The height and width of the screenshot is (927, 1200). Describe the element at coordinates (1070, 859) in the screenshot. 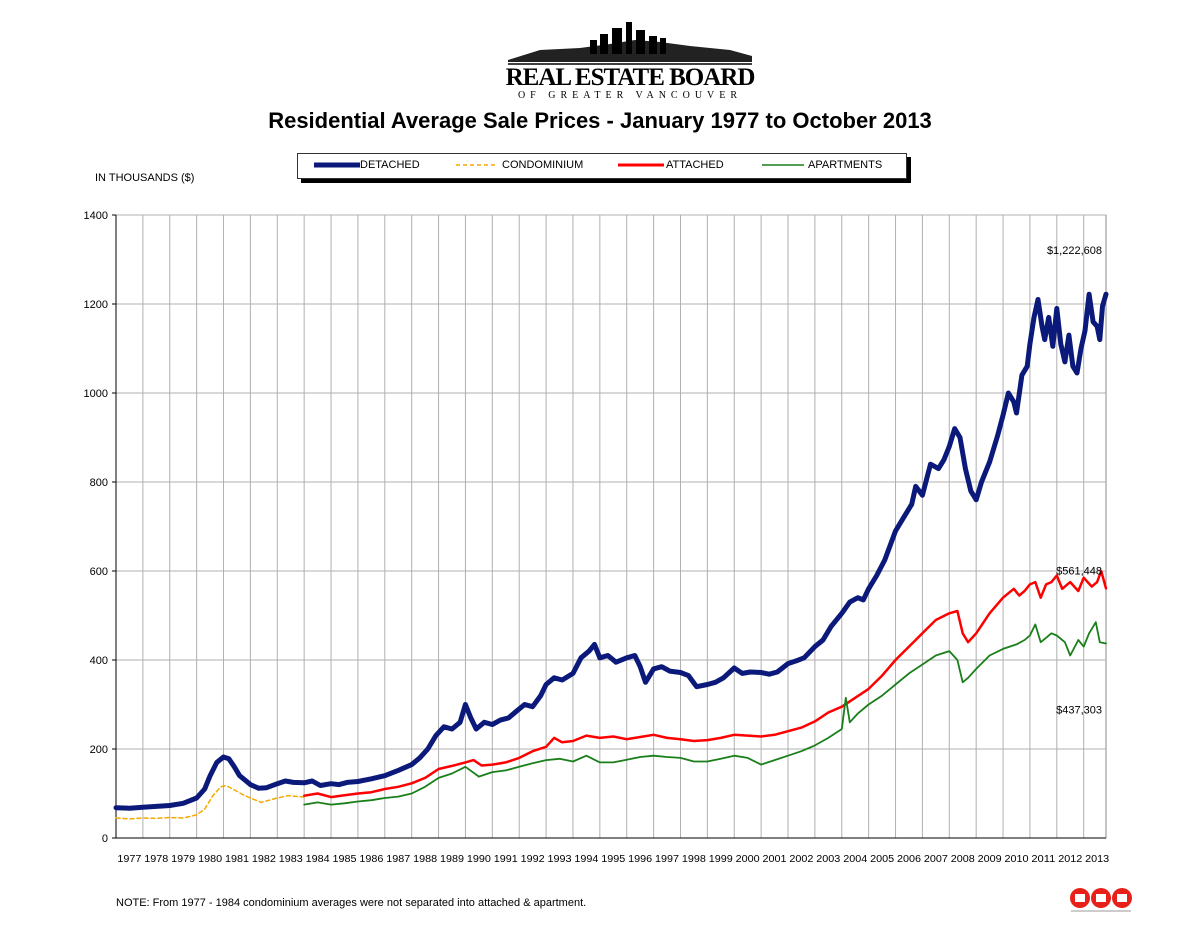

I see `x-tick-label: 2012` at that location.